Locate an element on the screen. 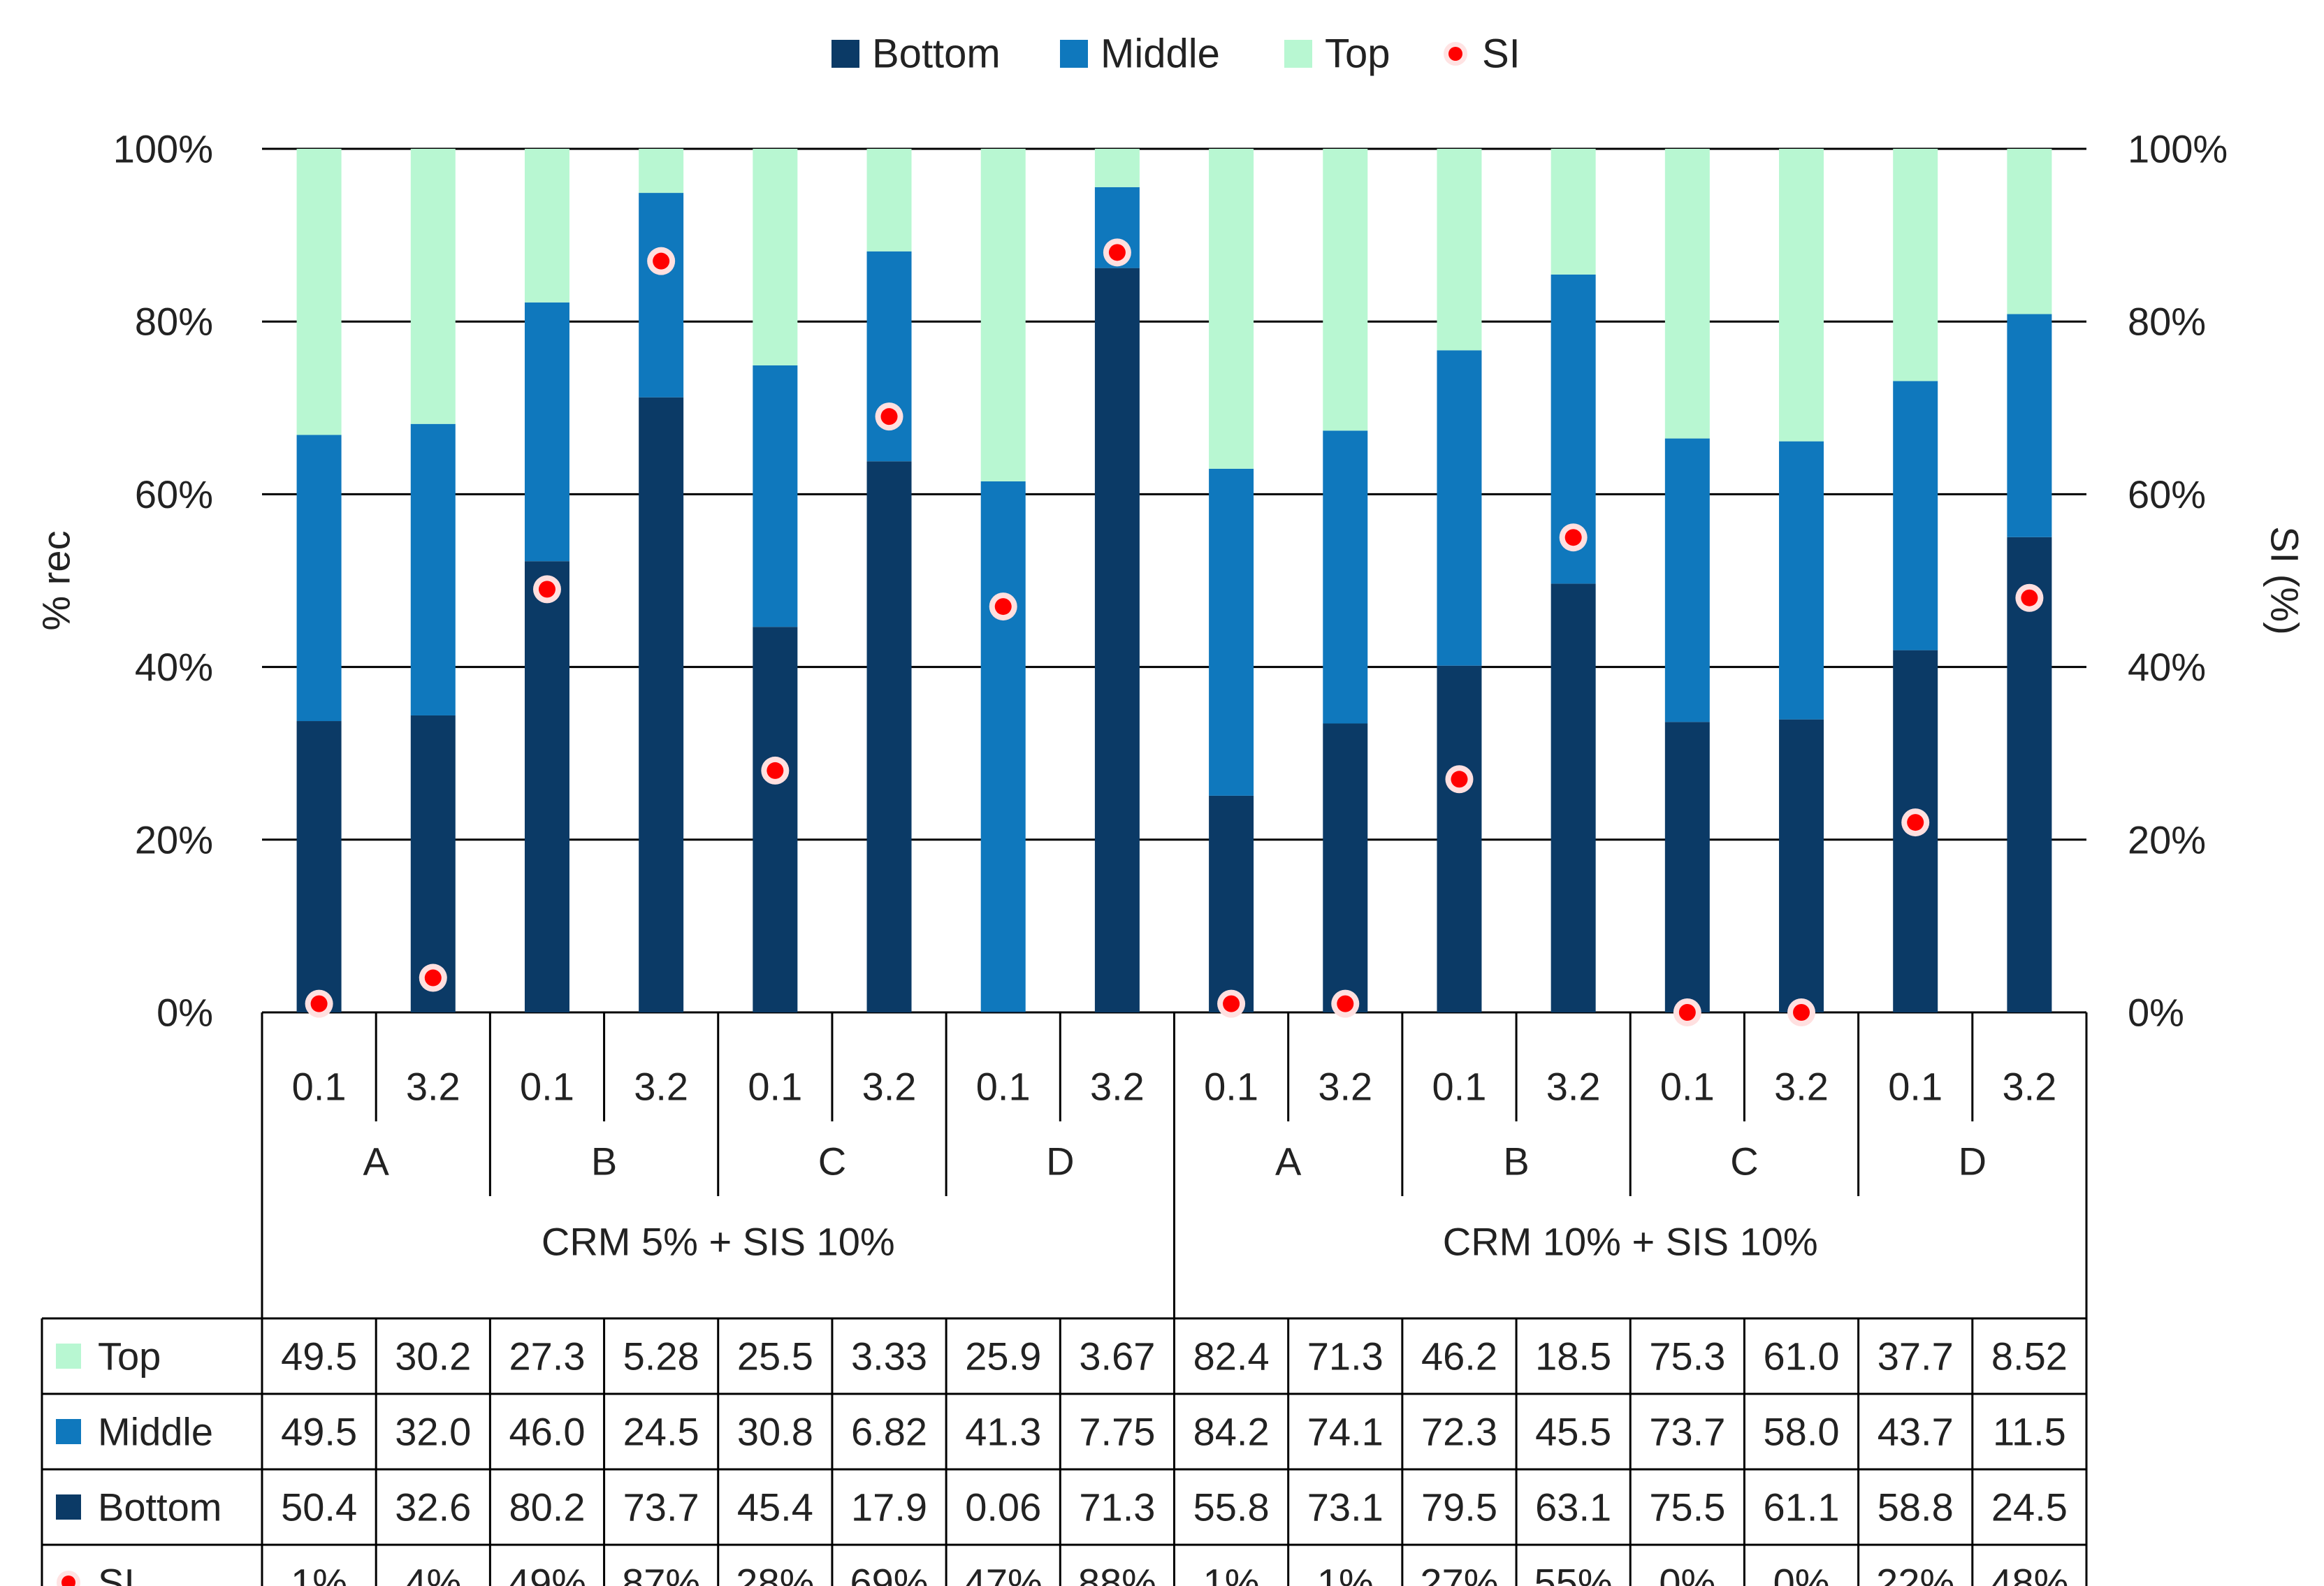 This screenshot has width=2324, height=1586. legend-label-si: SI is located at coordinates (1501, 54).